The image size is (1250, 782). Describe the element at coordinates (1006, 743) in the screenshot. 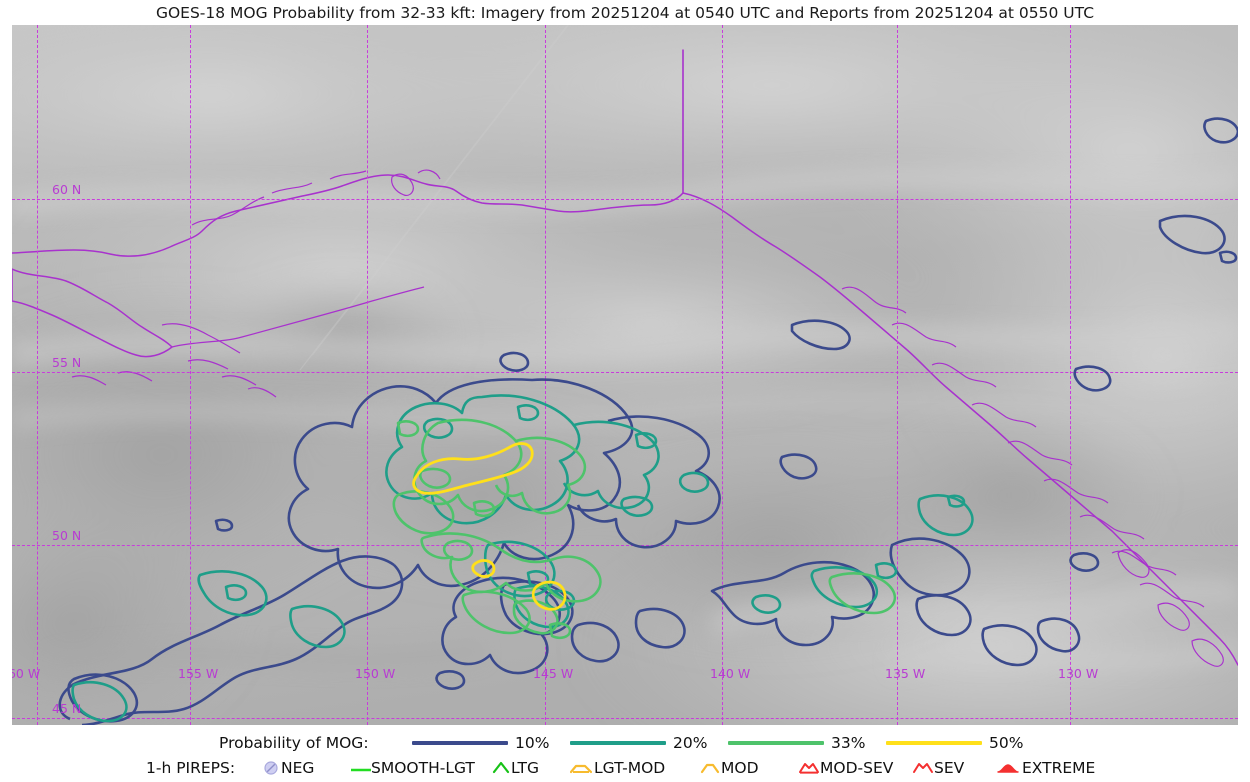

I see `legend-label-50pct: 50%` at that location.